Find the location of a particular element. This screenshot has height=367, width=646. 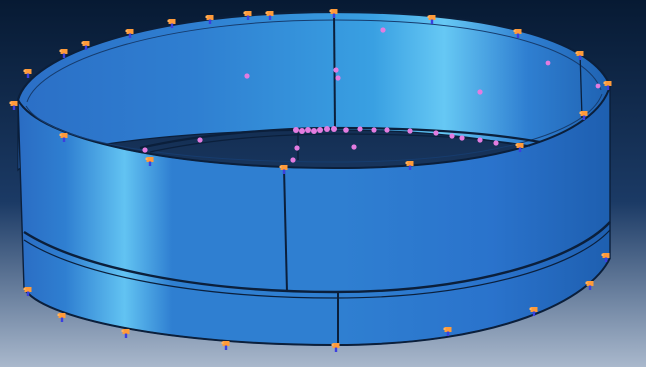

vertical-seam-right is located at coordinates (581, 85).